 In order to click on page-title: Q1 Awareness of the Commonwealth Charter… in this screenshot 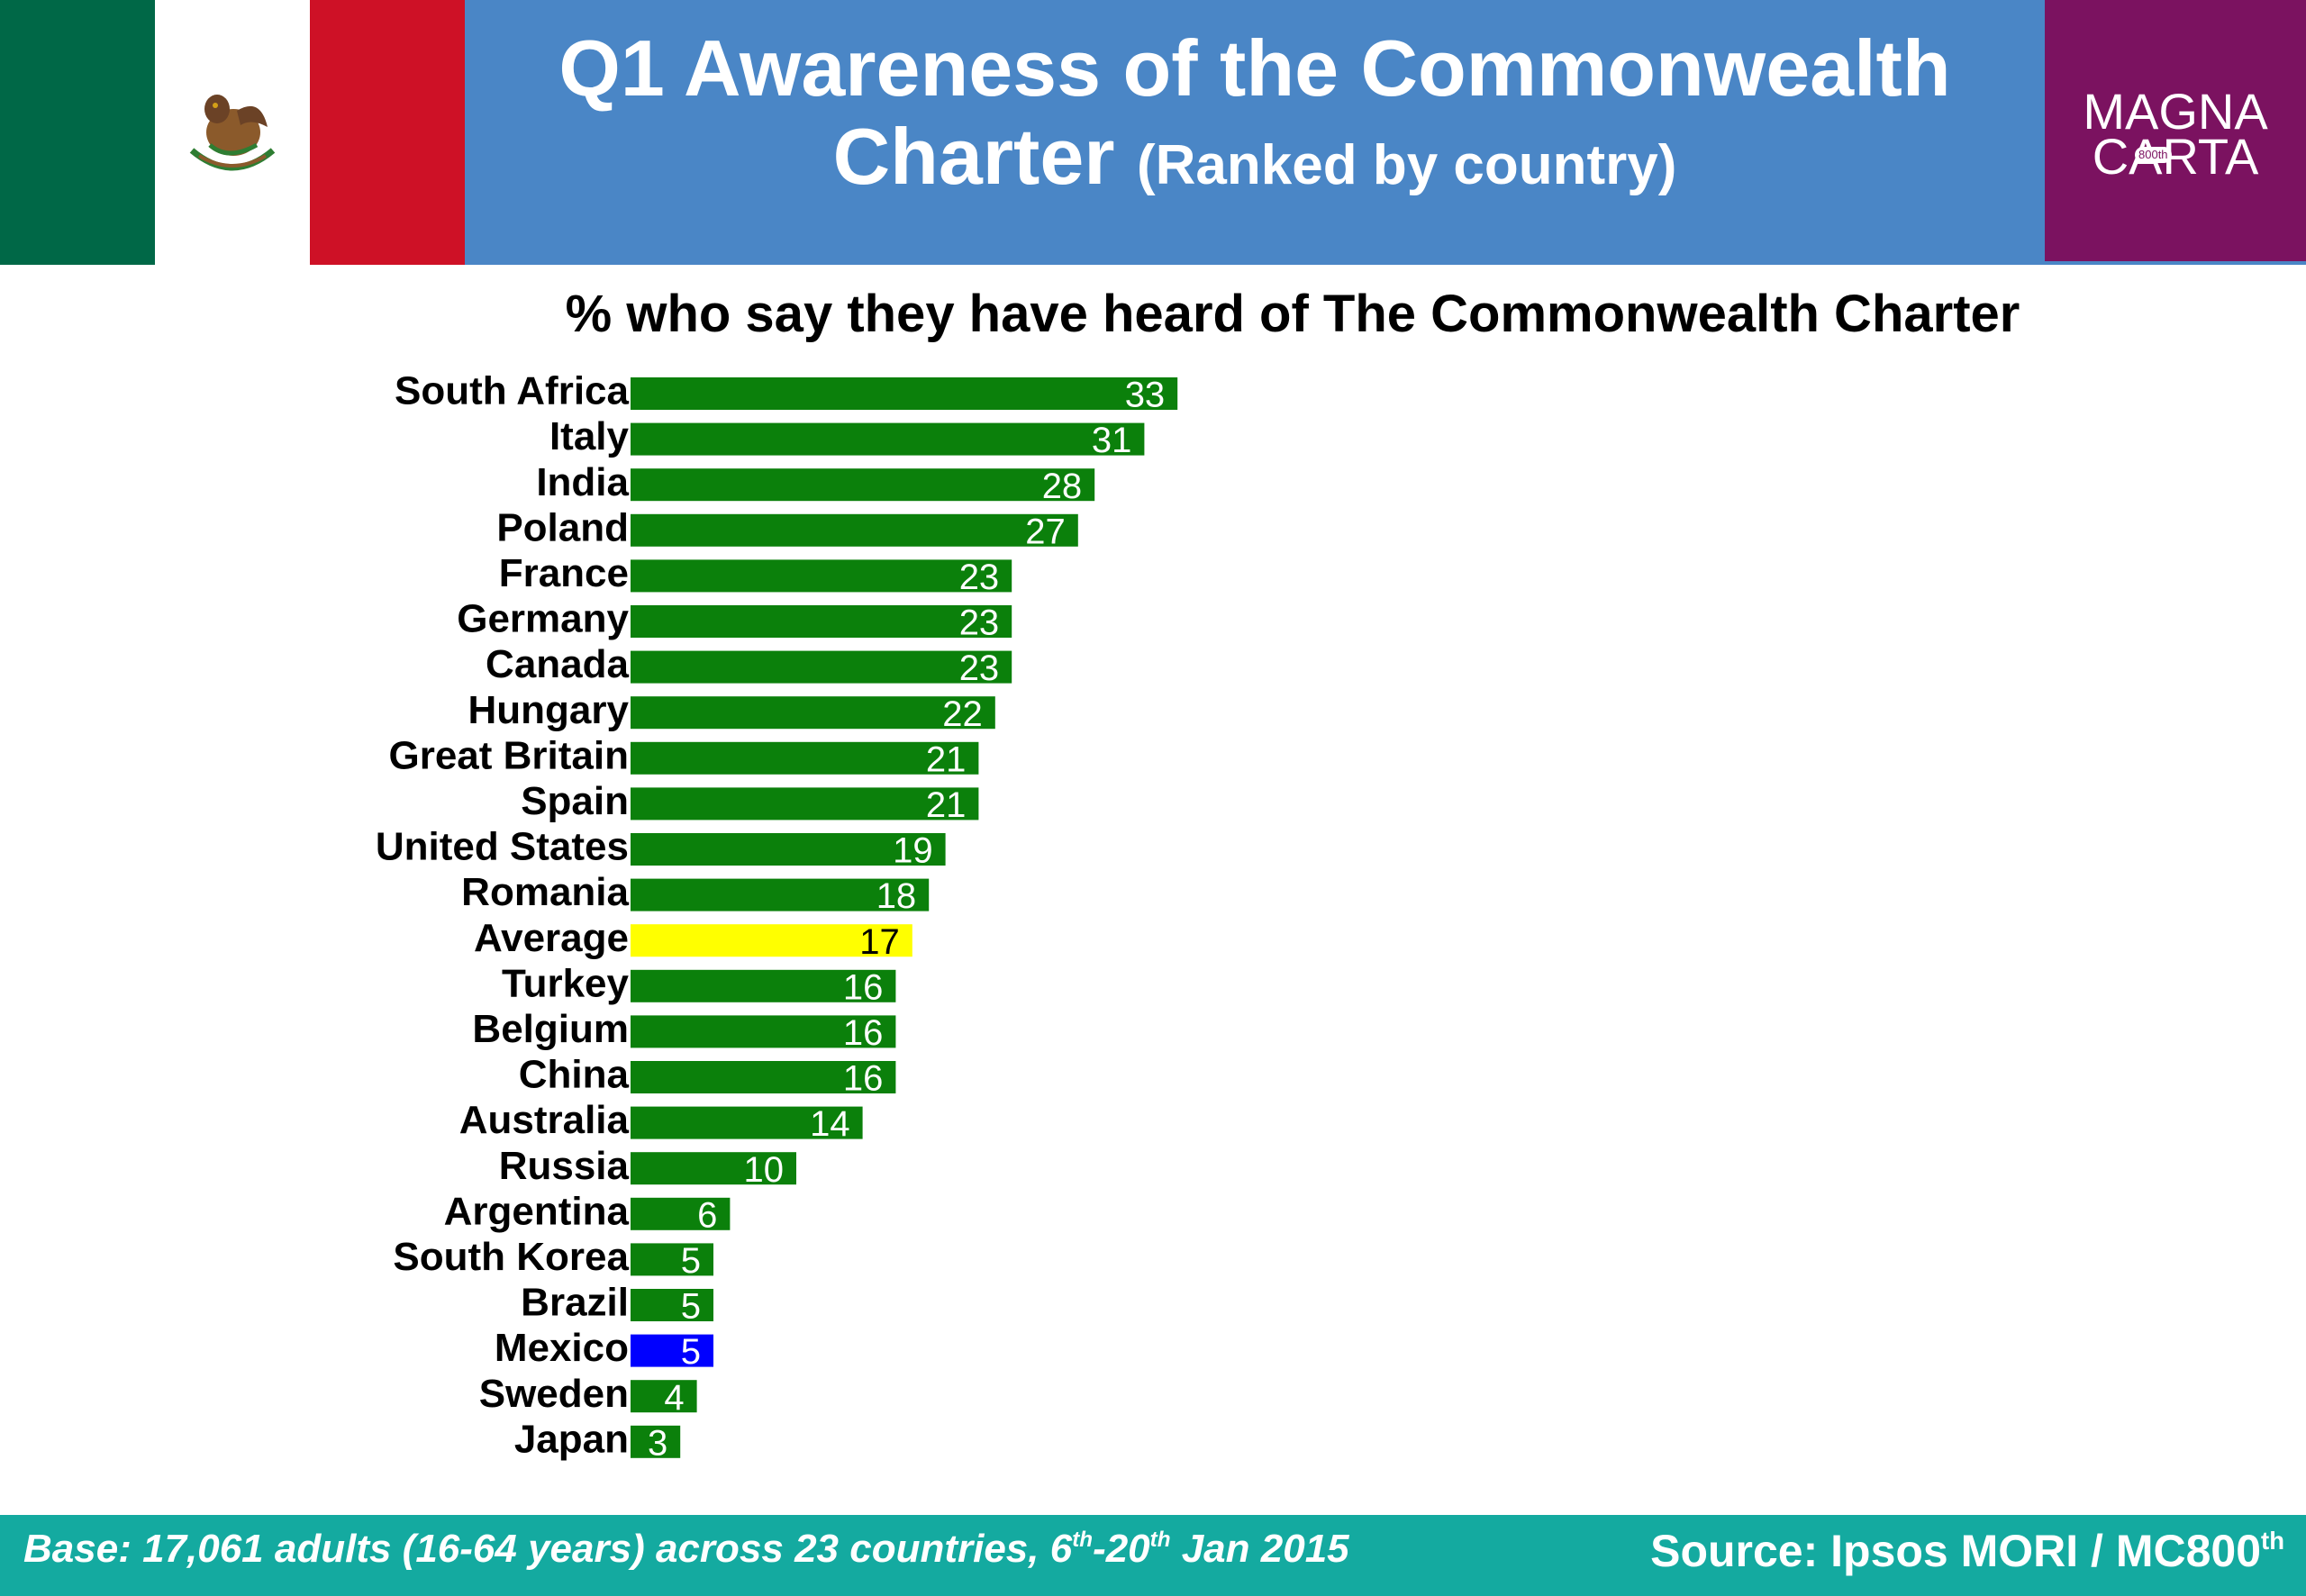, I will do `click(1255, 132)`.